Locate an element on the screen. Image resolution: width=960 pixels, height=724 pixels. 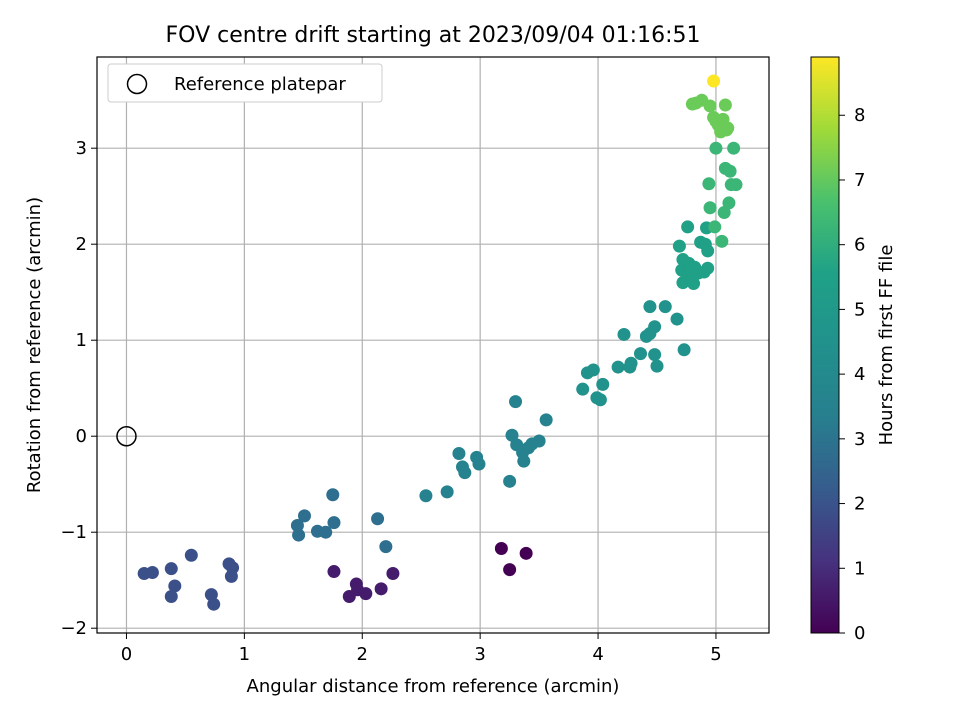
legend-box is located at coordinates (245, 83).